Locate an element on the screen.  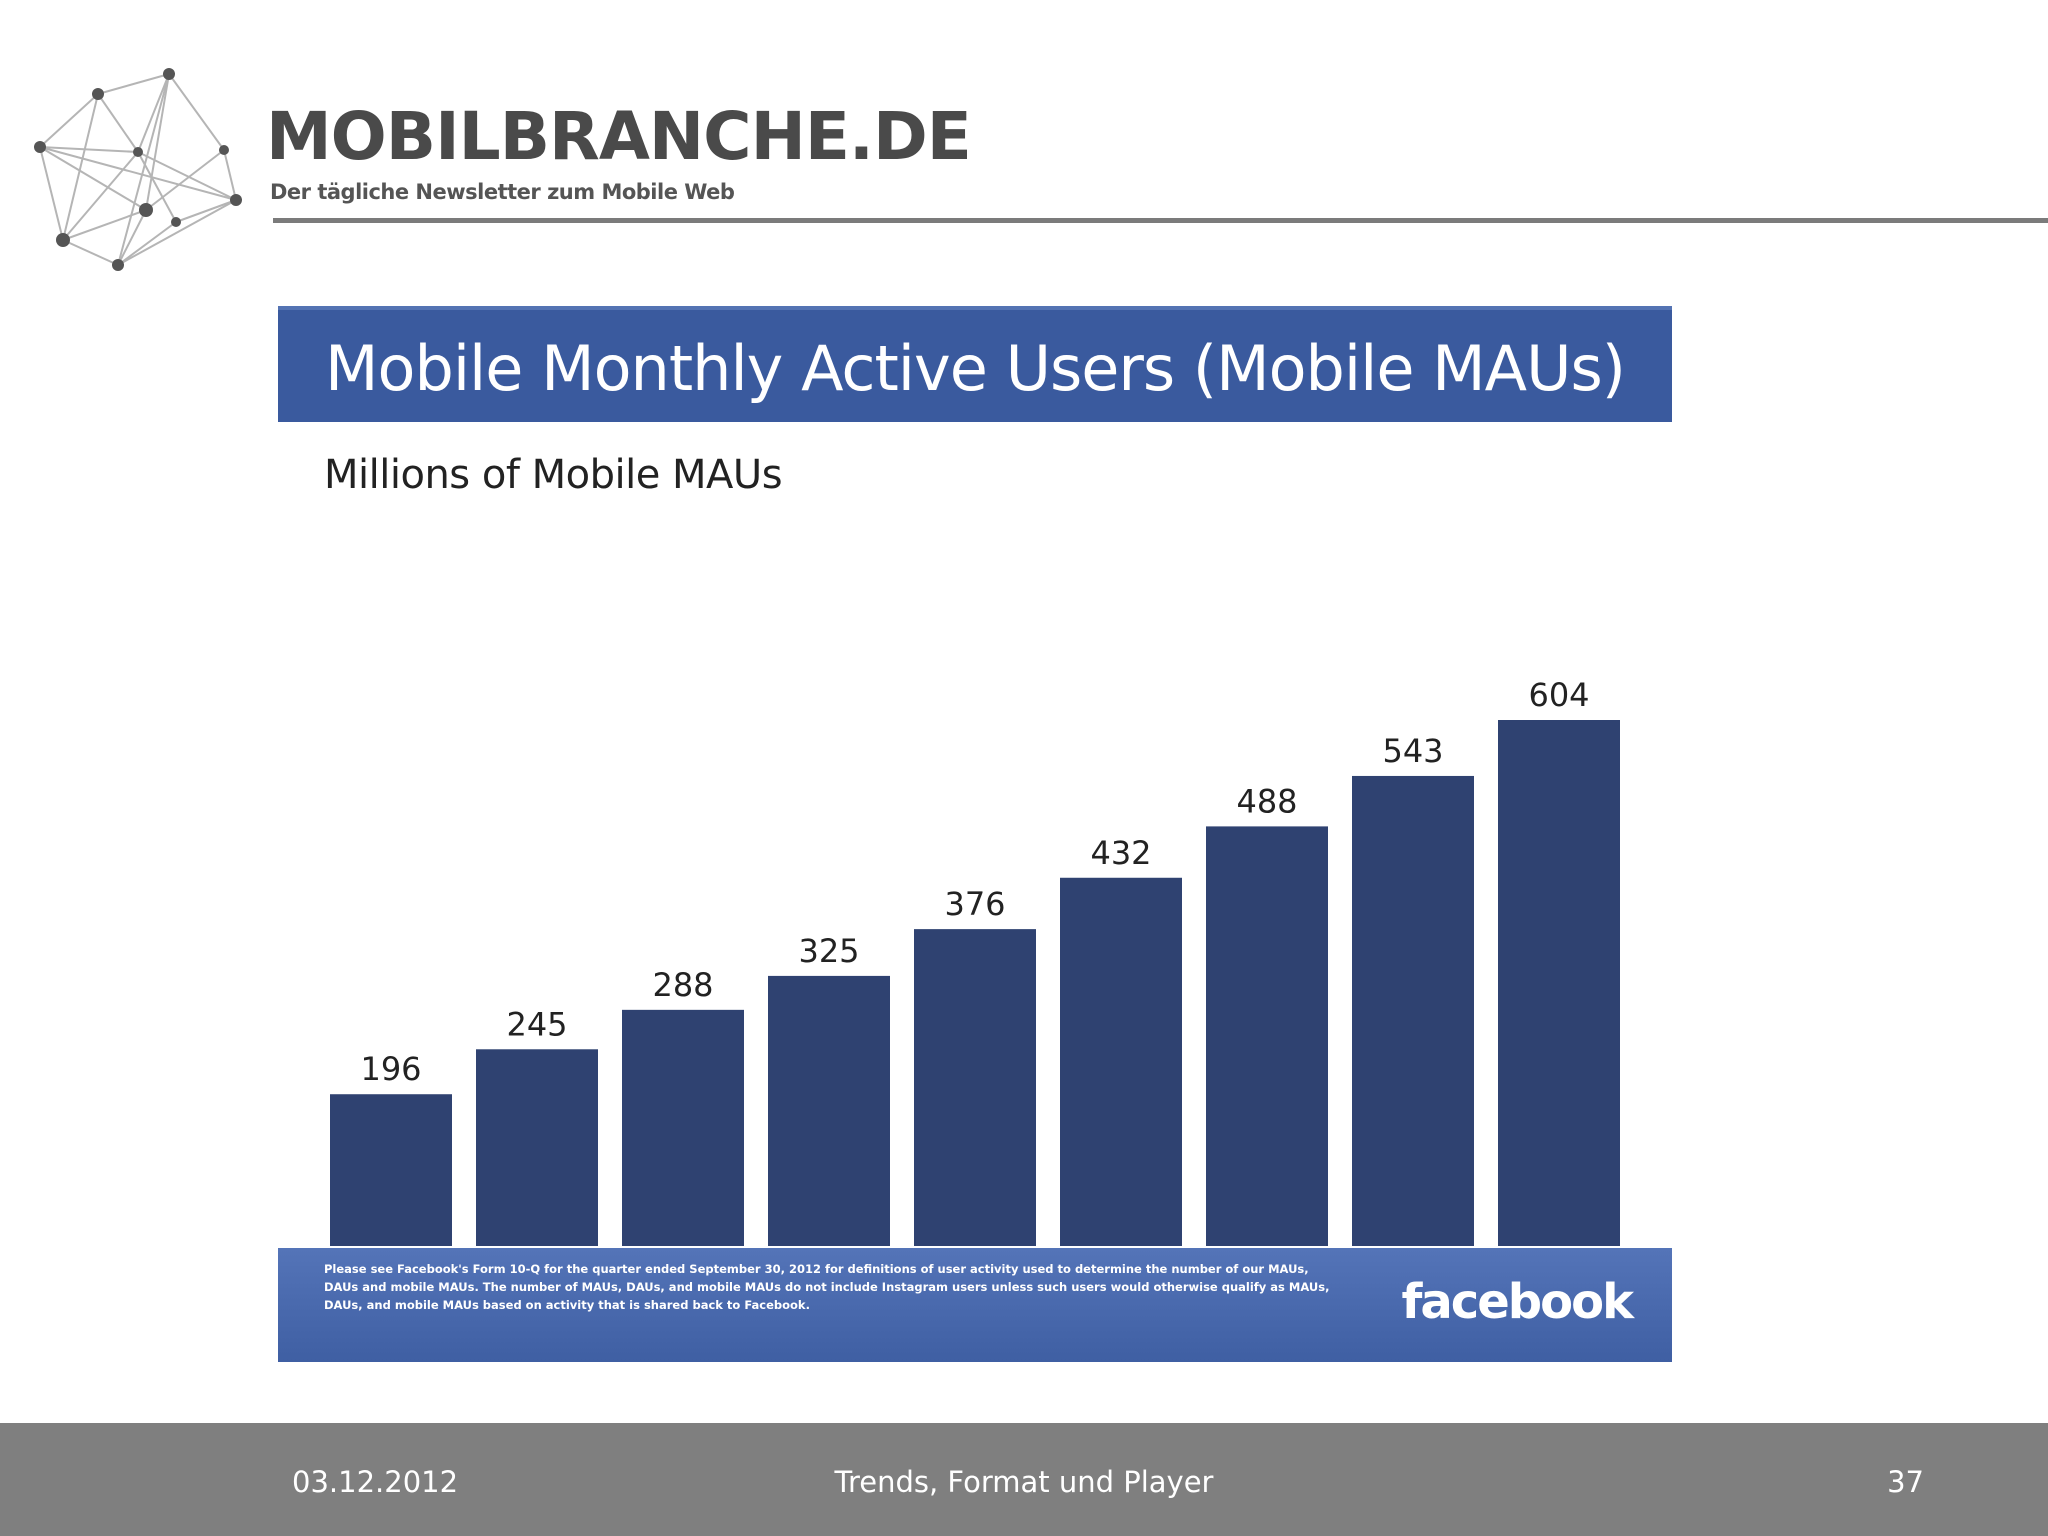
brand-tagline: Der tägliche Newsletter zum Mobile Web is located at coordinates (502, 192).